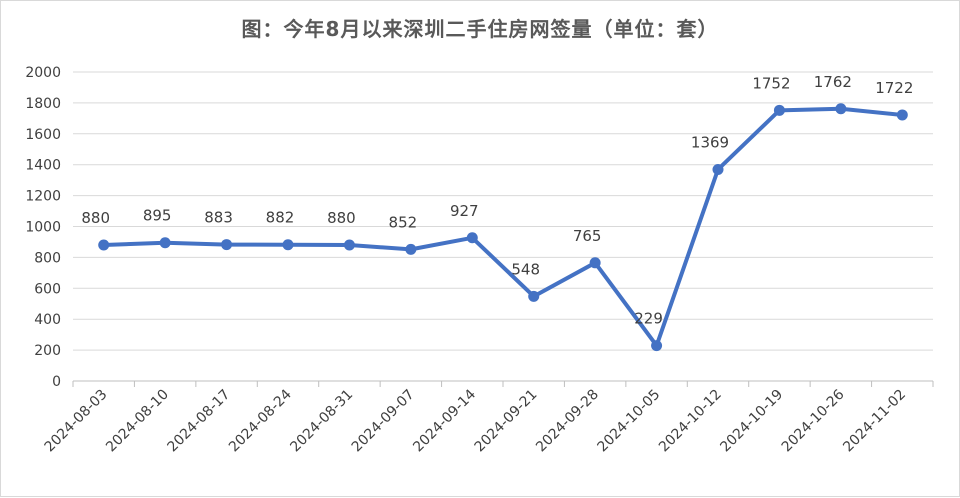  Describe the element at coordinates (43, 104) in the screenshot. I see `y-tick-label: 1800` at that location.